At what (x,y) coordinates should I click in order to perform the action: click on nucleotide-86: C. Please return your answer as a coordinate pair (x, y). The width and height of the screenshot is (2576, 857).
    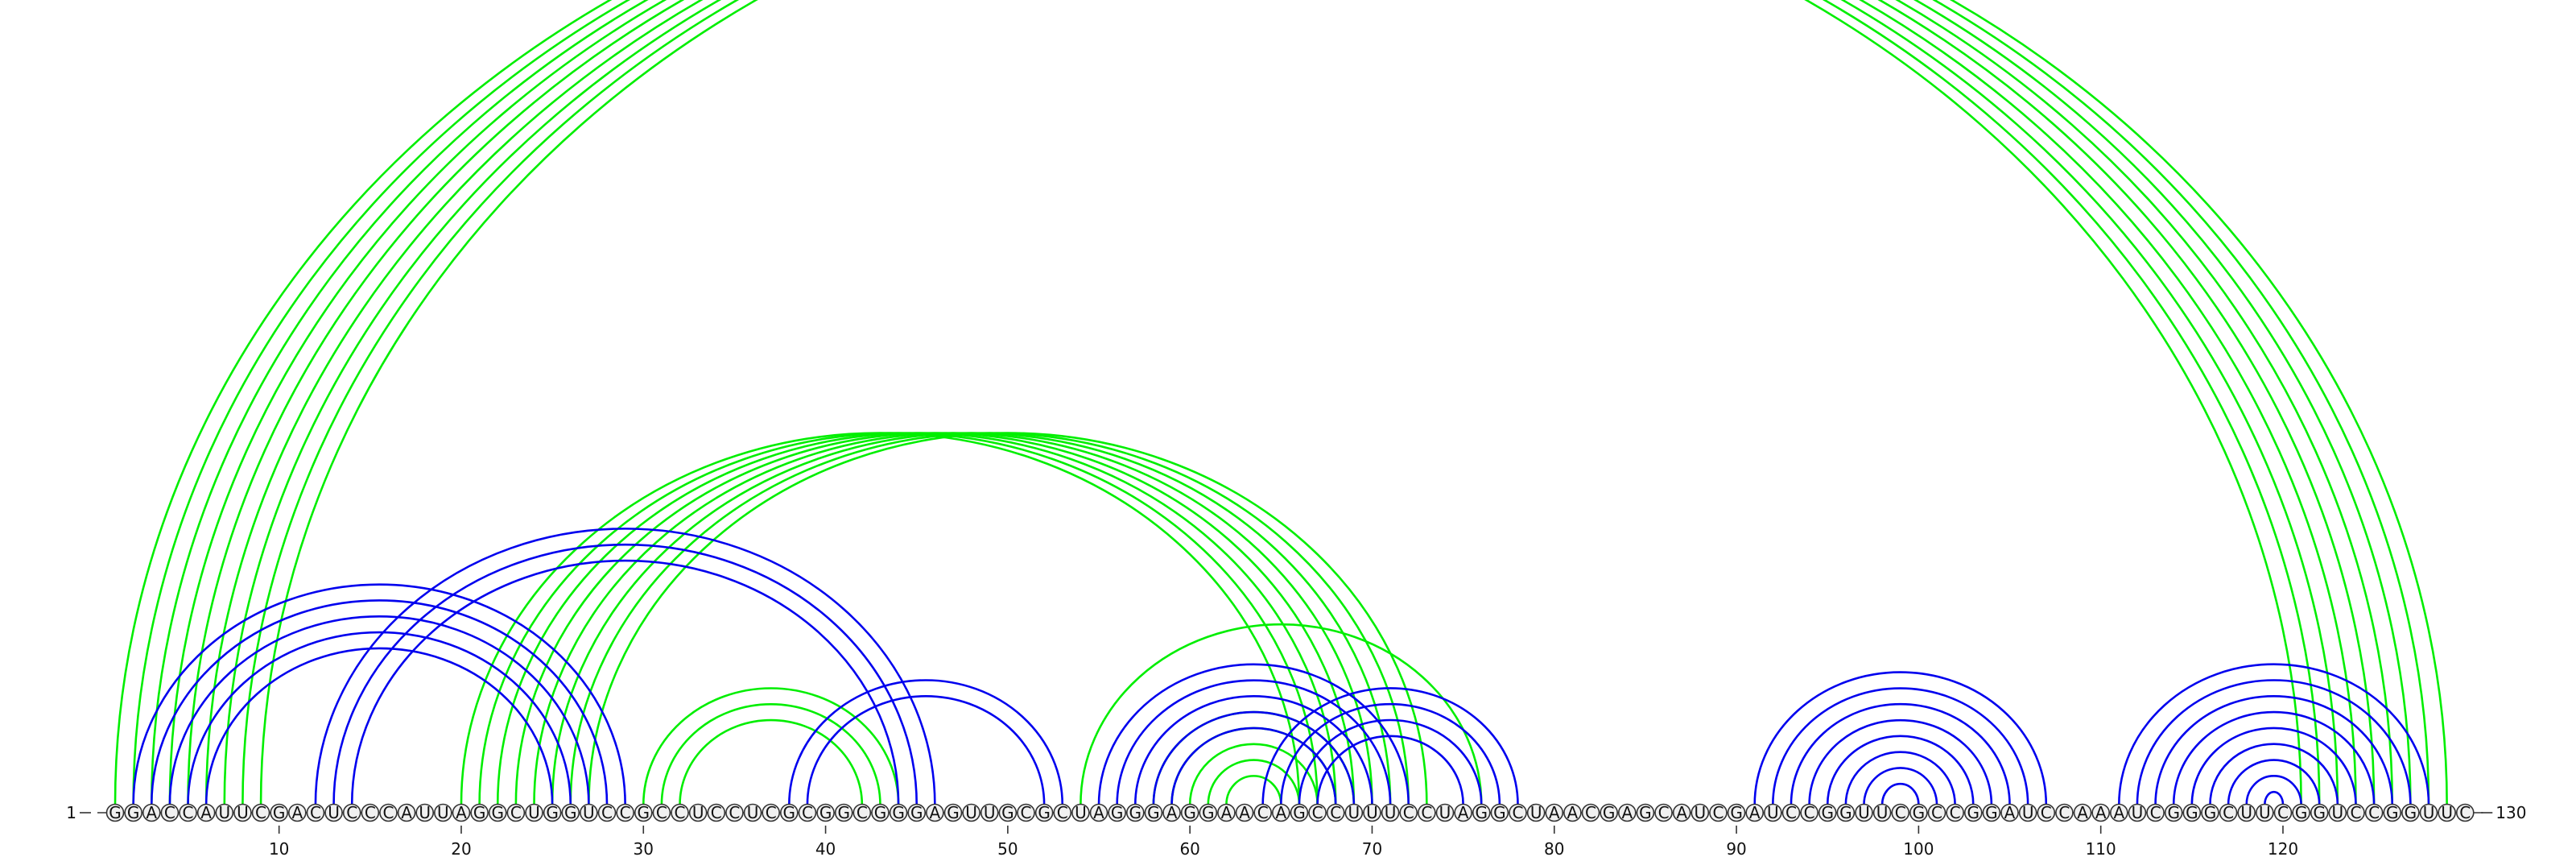
    Looking at the image, I should click on (1663, 812).